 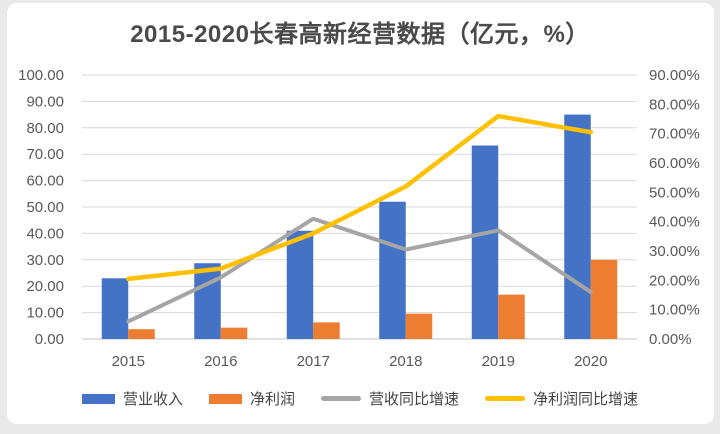 I want to click on right-axis-tick-label: 60.00%, so click(x=674, y=163).